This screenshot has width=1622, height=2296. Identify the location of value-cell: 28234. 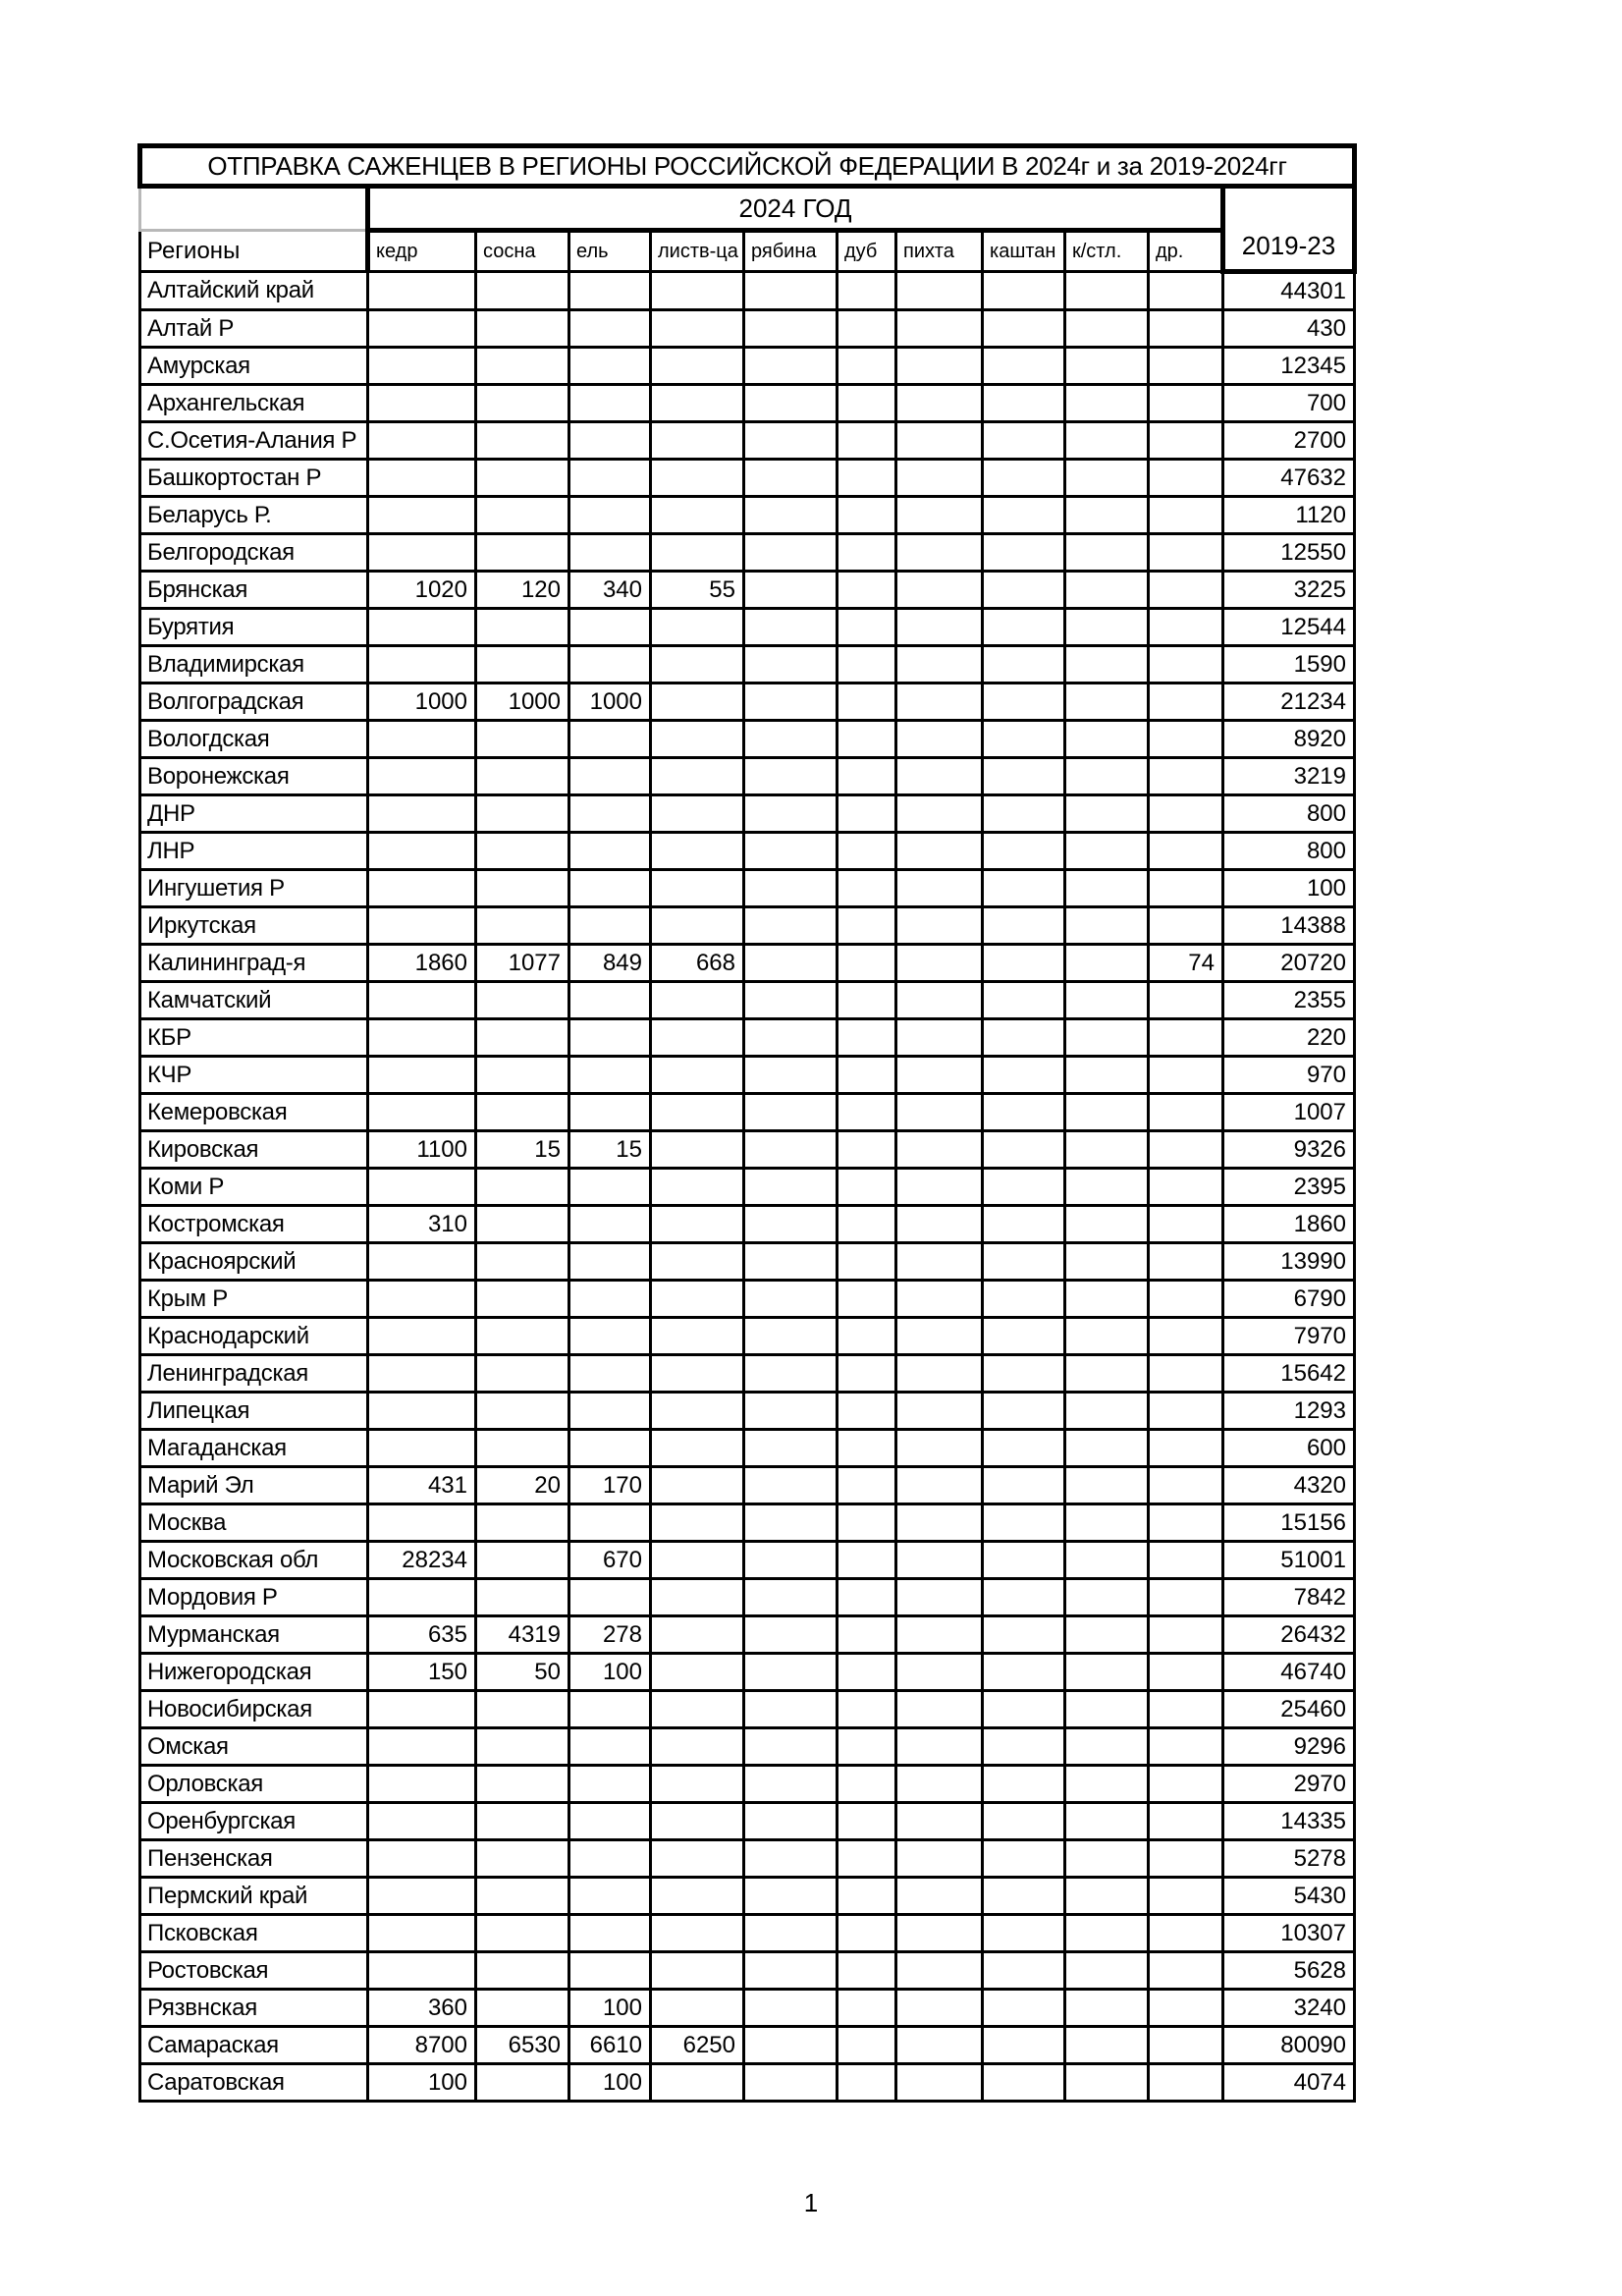
(421, 1560).